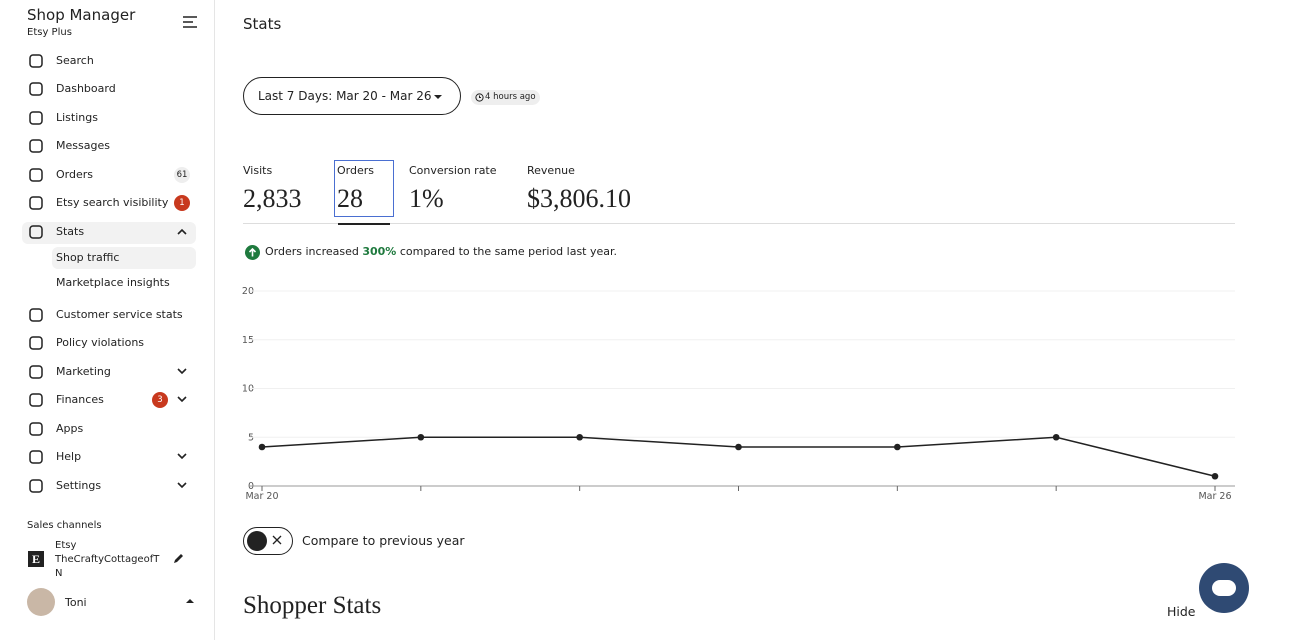 This screenshot has width=1292, height=640. Describe the element at coordinates (248, 291) in the screenshot. I see `y-tick-label: 20` at that location.